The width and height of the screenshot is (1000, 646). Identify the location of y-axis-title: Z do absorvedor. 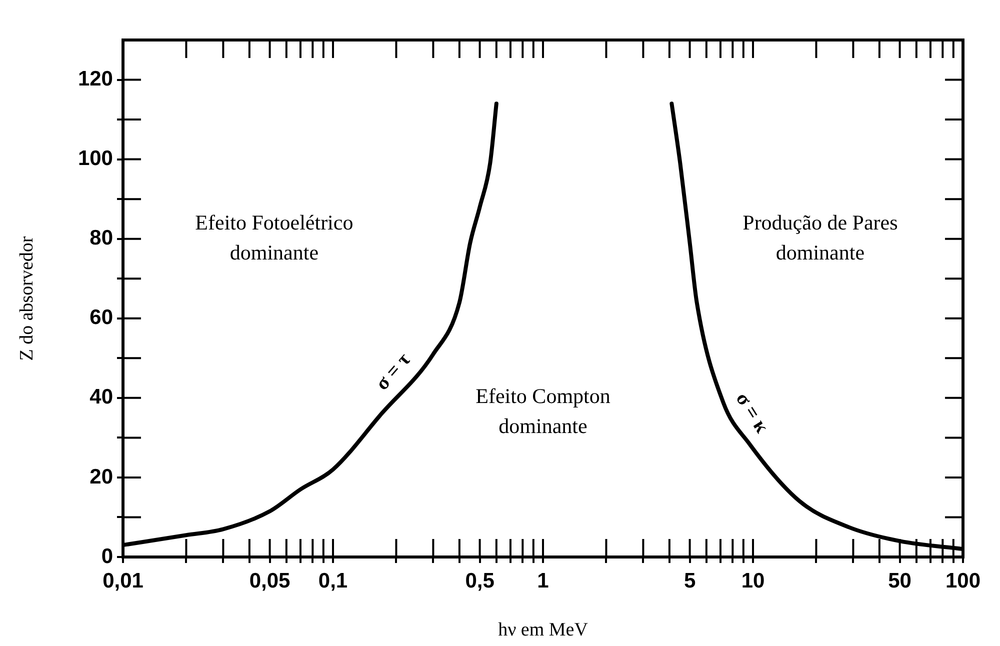
(27, 298).